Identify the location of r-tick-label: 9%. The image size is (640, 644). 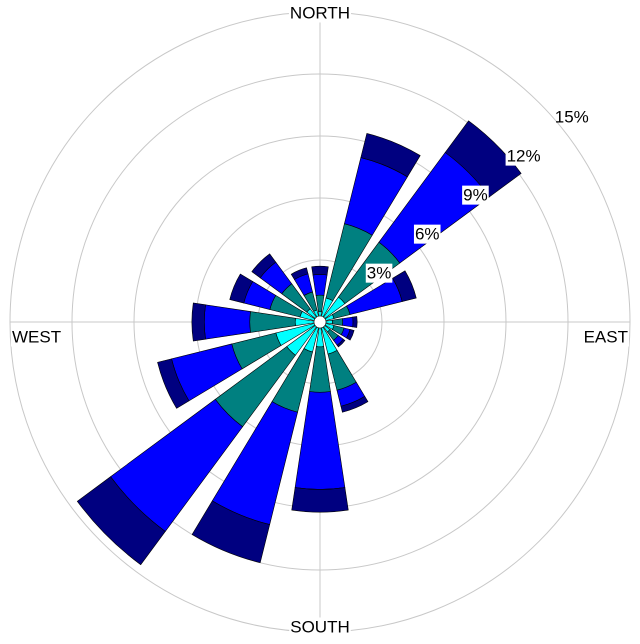
(475, 195).